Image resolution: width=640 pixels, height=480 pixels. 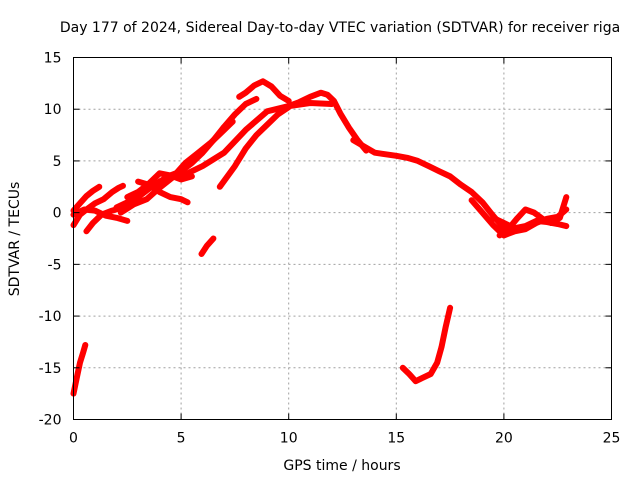 What do you see at coordinates (289, 439) in the screenshot?
I see `x-tick-label: 10` at bounding box center [289, 439].